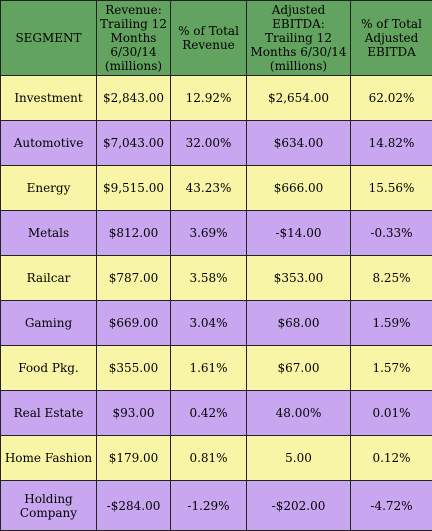 The height and width of the screenshot is (531, 432). What do you see at coordinates (49, 323) in the screenshot?
I see `segment-cell: Gaming` at bounding box center [49, 323].